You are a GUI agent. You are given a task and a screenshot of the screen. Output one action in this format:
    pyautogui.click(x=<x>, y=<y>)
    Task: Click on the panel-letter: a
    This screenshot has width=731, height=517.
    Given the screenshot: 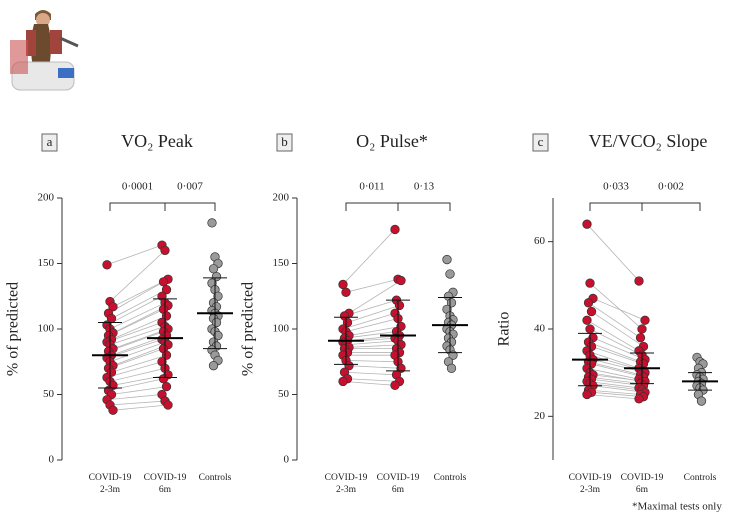 What is the action you would take?
    pyautogui.click(x=50, y=141)
    